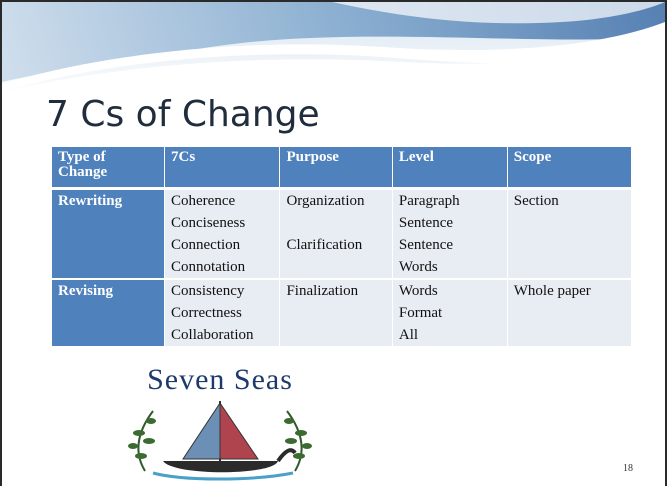 Image resolution: width=667 pixels, height=488 pixels. I want to click on header-row: Type of Change 7Cs Purpose Level Scope, so click(342, 168).